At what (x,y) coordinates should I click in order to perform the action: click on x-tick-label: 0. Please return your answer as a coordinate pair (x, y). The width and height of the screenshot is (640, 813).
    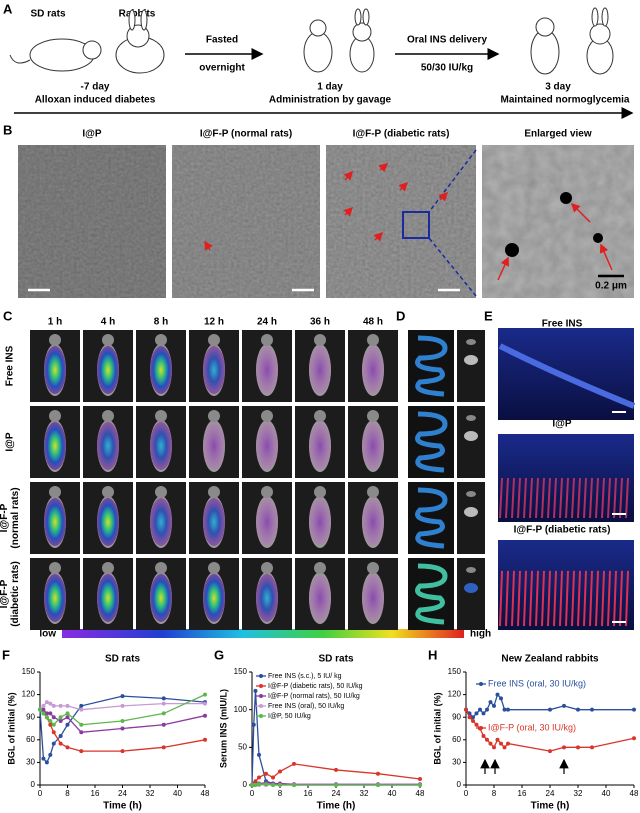
    Looking at the image, I should click on (466, 793).